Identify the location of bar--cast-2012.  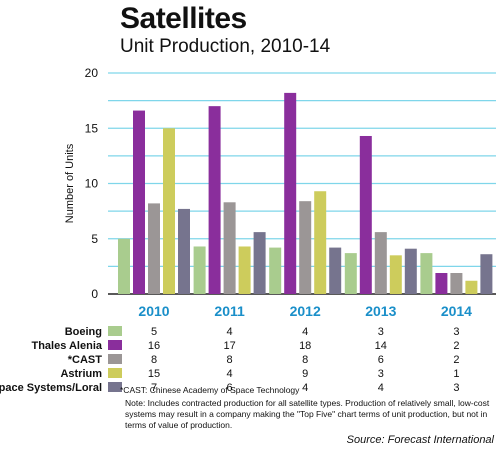
(305, 247).